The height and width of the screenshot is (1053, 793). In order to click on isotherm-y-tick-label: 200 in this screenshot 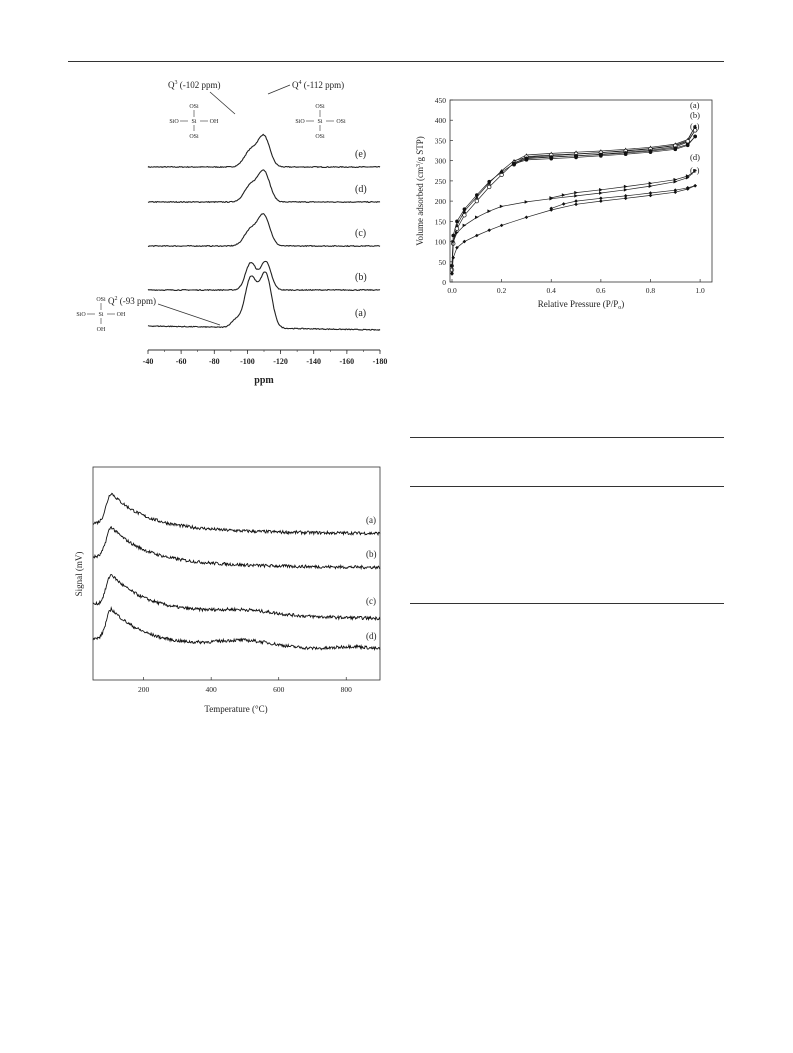, I will do `click(441, 201)`.